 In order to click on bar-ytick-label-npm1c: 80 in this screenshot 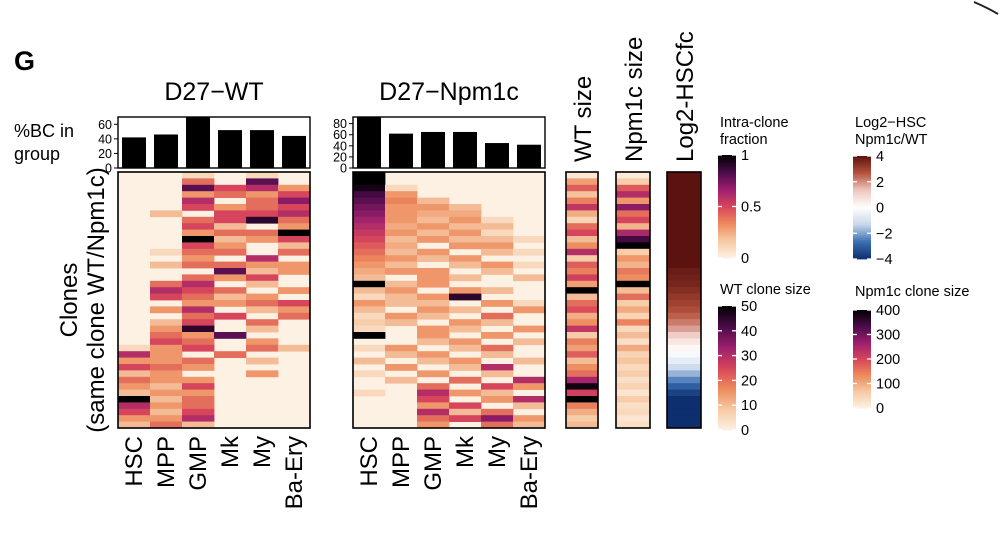, I will do `click(340, 124)`.